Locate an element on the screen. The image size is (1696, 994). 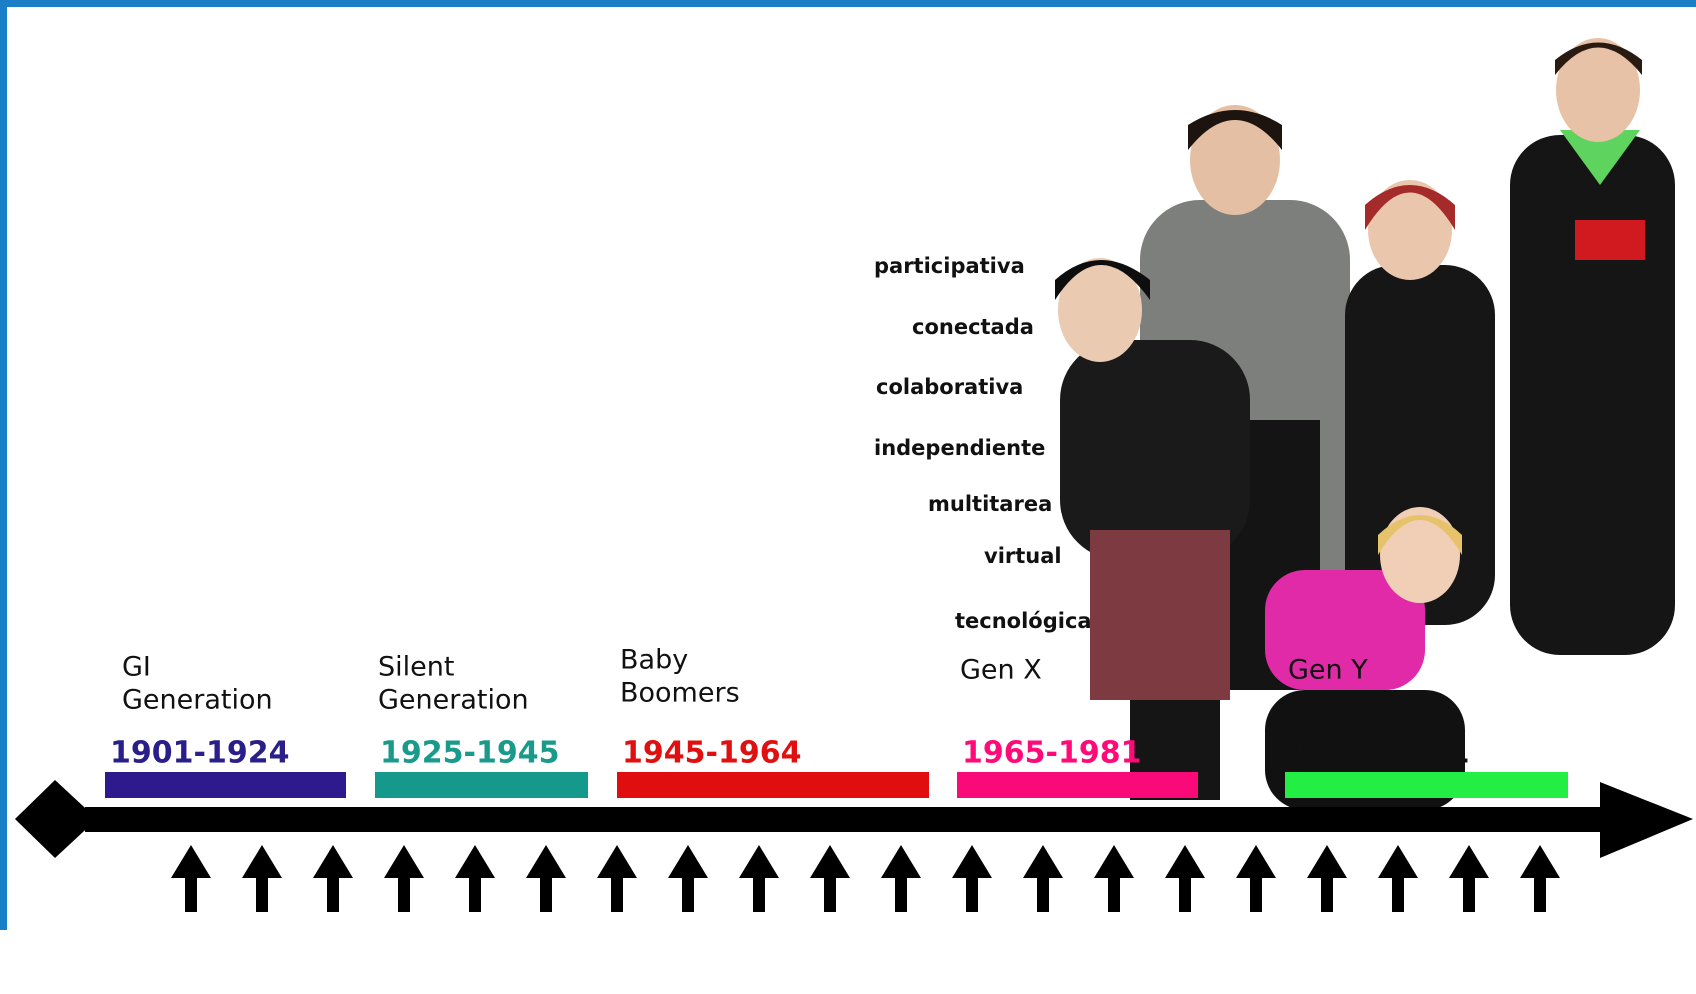
generation-years: 1965-1981 is located at coordinates (1051, 753).